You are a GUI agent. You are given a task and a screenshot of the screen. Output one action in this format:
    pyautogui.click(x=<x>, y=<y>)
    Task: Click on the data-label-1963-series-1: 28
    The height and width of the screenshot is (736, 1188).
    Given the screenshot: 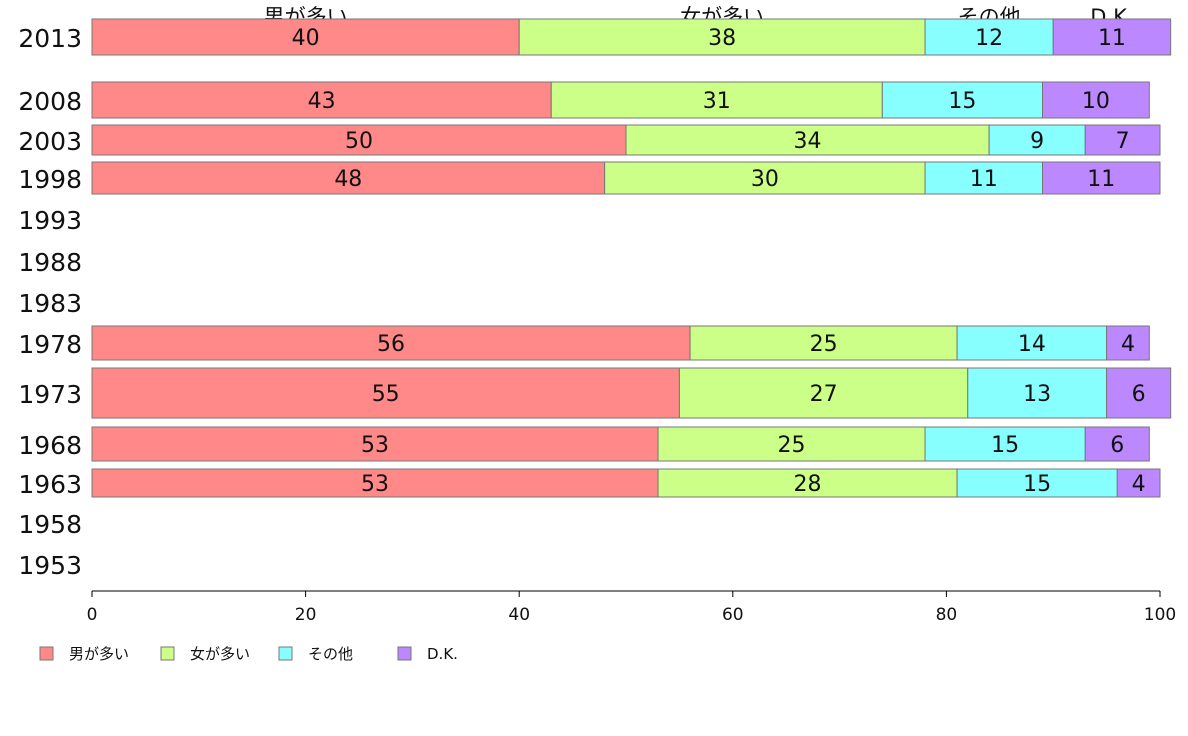 What is the action you would take?
    pyautogui.click(x=808, y=484)
    